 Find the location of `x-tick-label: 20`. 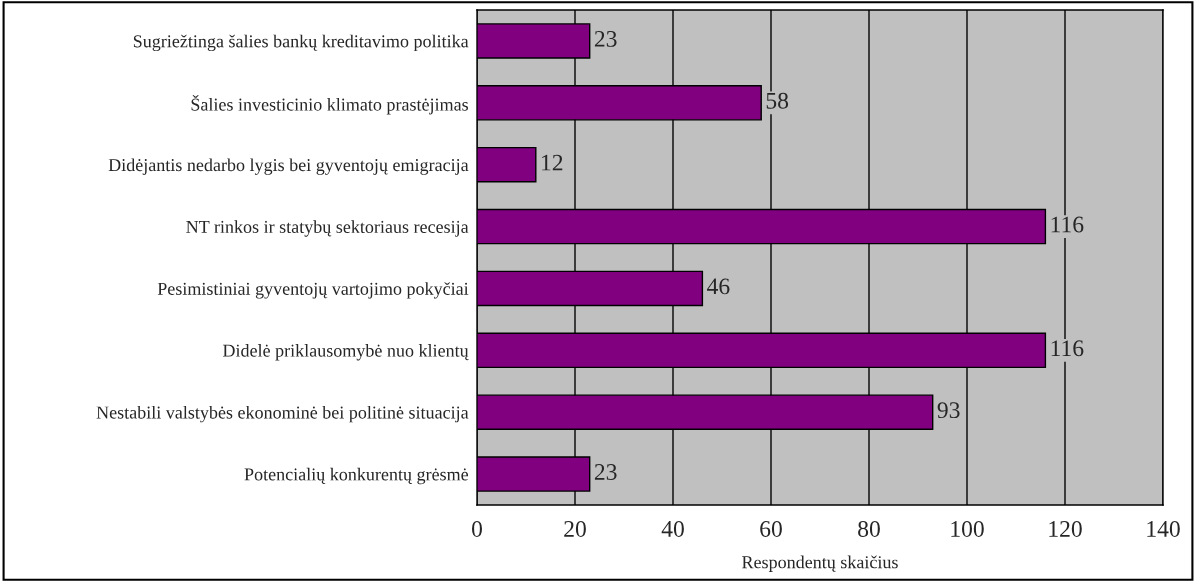

x-tick-label: 20 is located at coordinates (575, 528).